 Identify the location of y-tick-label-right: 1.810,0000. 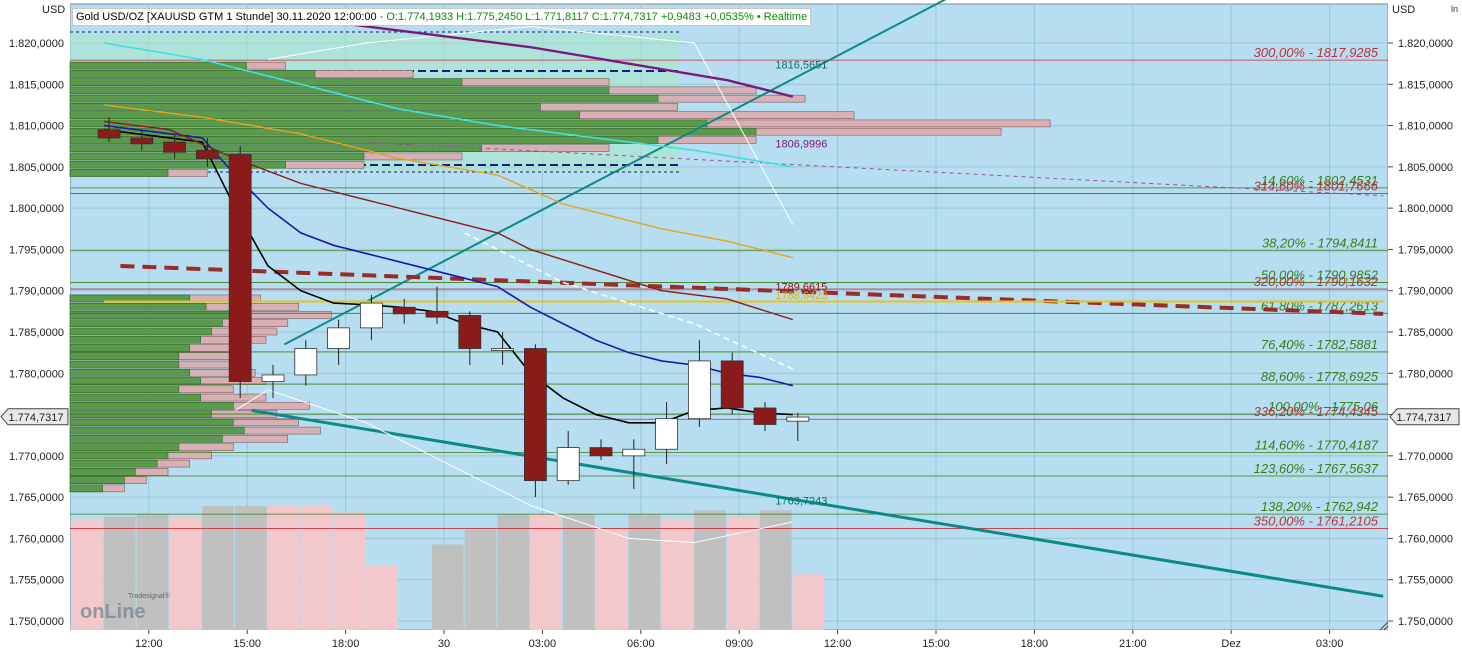
(1425, 127).